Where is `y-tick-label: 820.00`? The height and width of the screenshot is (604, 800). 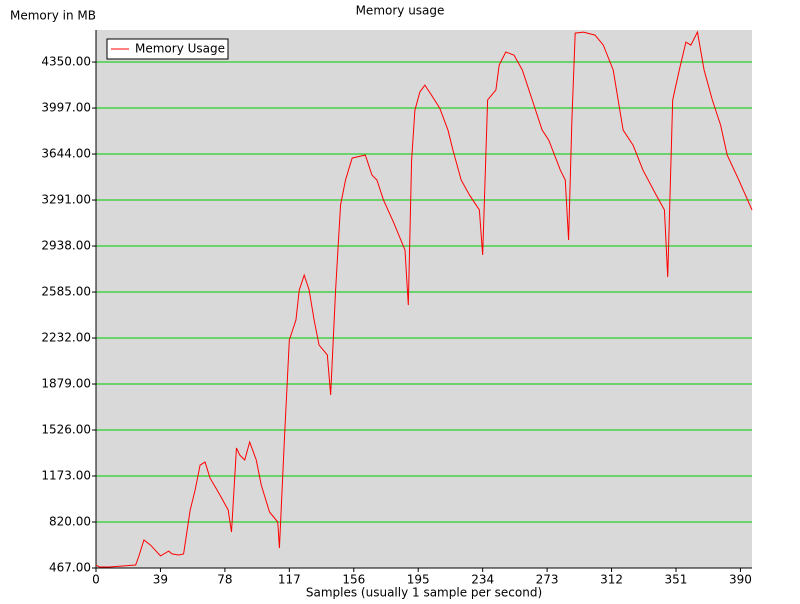 y-tick-label: 820.00 is located at coordinates (70, 522).